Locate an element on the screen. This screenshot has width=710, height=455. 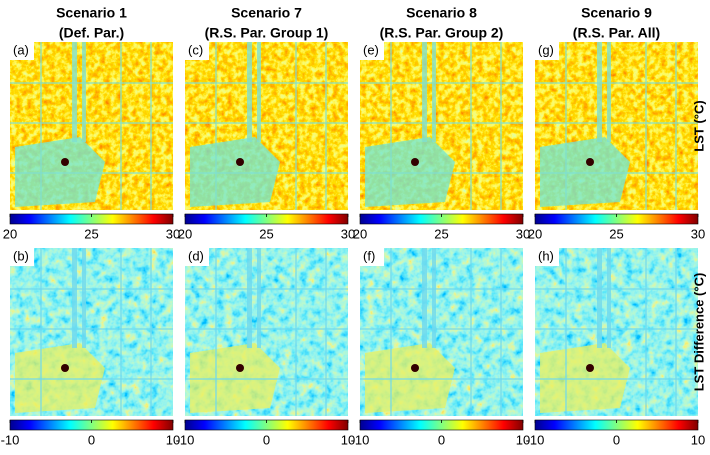
column-title: Scenario 1 is located at coordinates (91, 13).